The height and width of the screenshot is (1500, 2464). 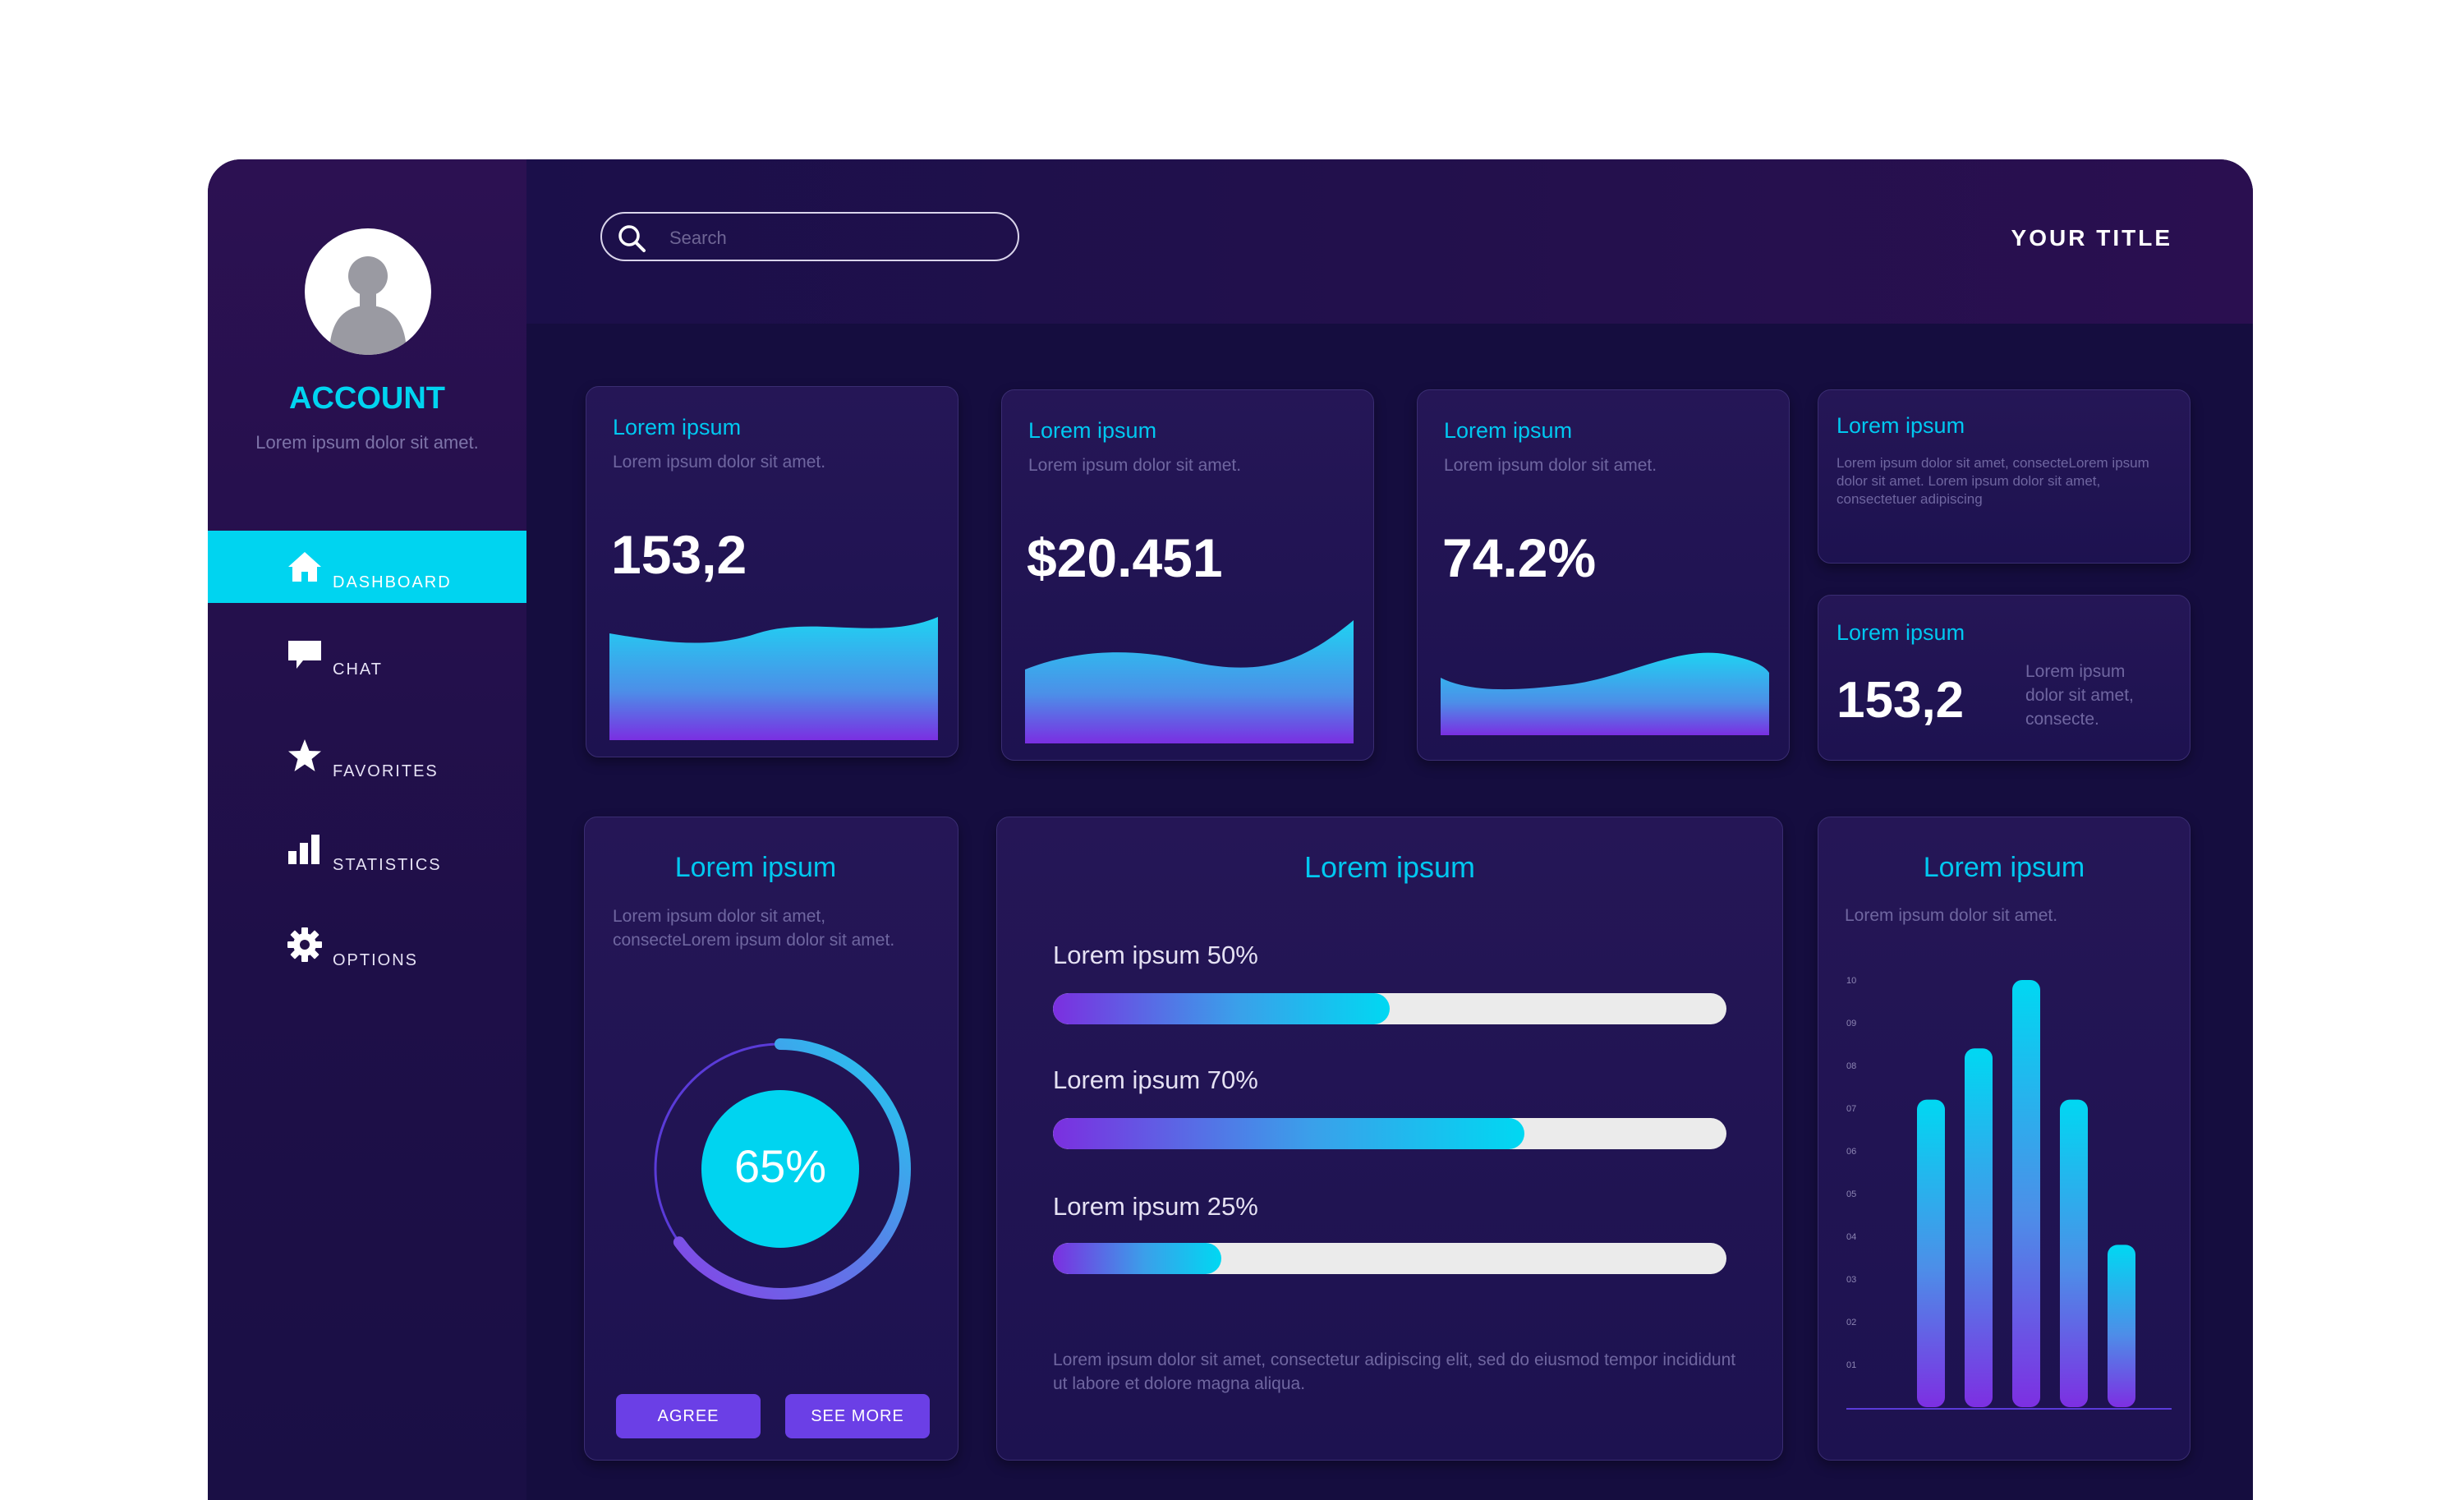 I want to click on home-icon, so click(x=304, y=567).